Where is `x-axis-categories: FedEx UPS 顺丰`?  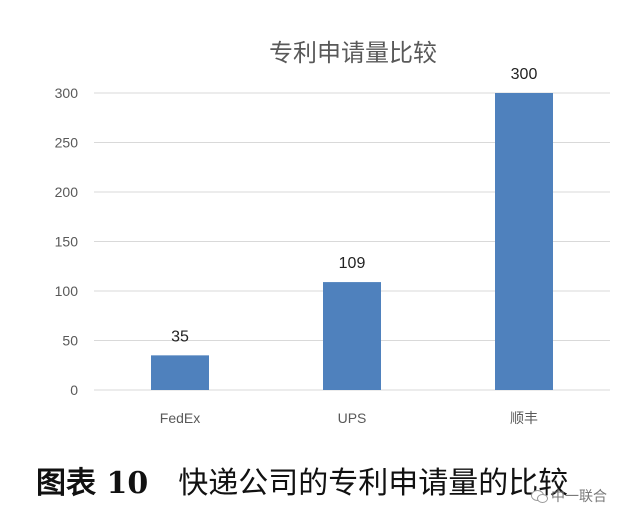
x-axis-categories: FedEx UPS 顺丰 is located at coordinates (349, 418).